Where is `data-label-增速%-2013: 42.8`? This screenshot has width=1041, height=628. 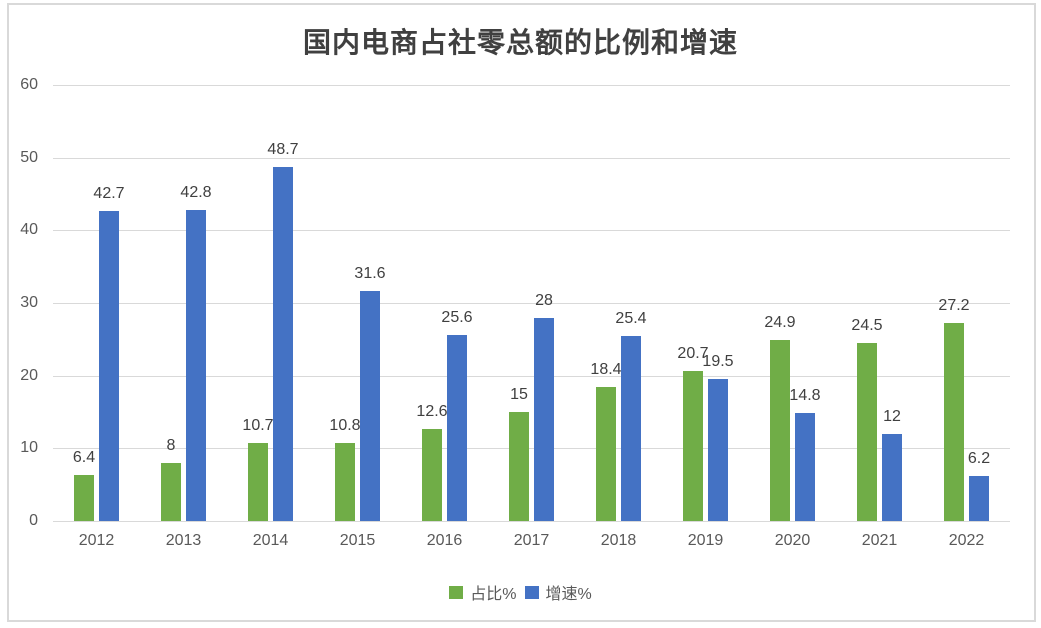
data-label-增速%-2013: 42.8 is located at coordinates (196, 192).